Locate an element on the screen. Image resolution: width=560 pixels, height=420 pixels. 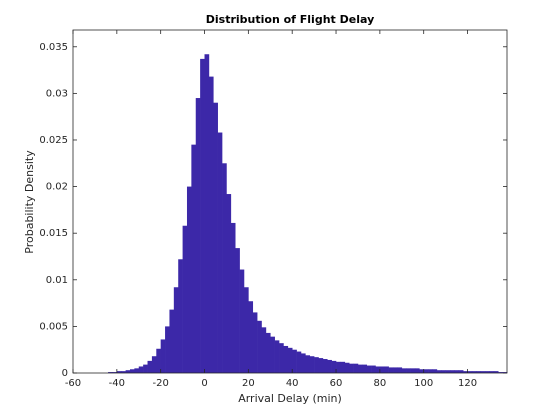
x-tick-label: 60 is located at coordinates (336, 383).